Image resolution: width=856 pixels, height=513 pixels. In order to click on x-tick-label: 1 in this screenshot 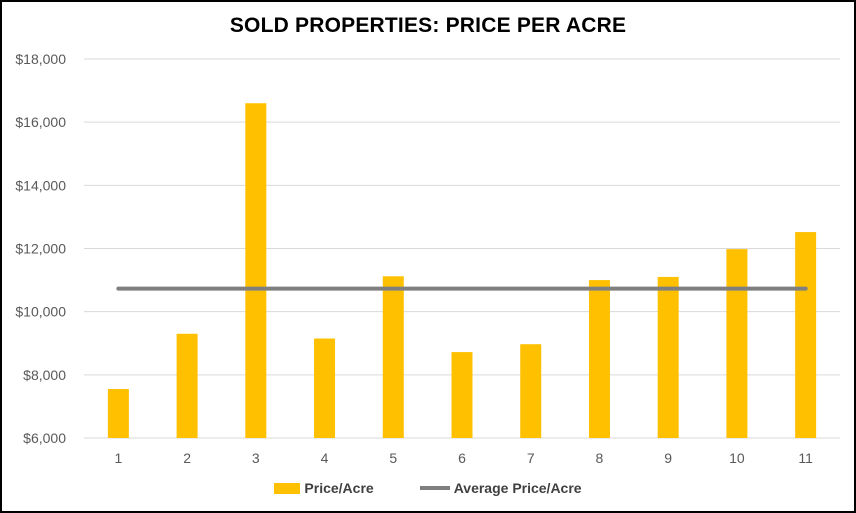, I will do `click(118, 458)`.